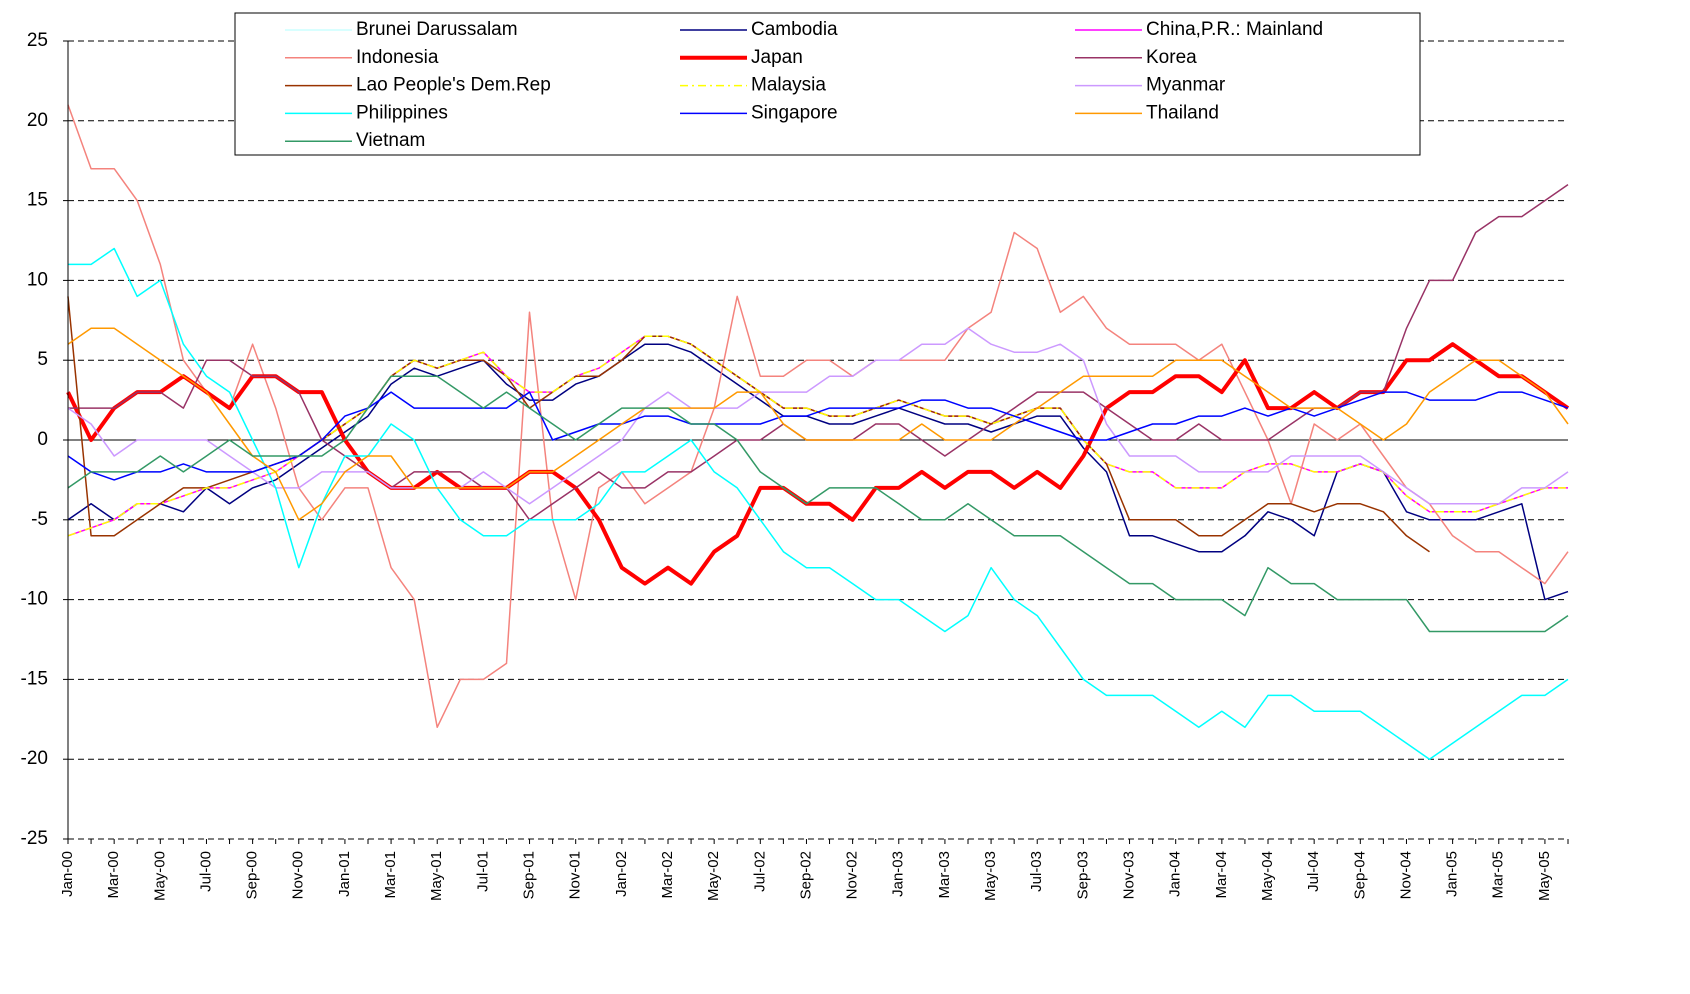 This screenshot has height=994, width=1690. What do you see at coordinates (42, 359) in the screenshot?
I see `y-tick-label: 5` at bounding box center [42, 359].